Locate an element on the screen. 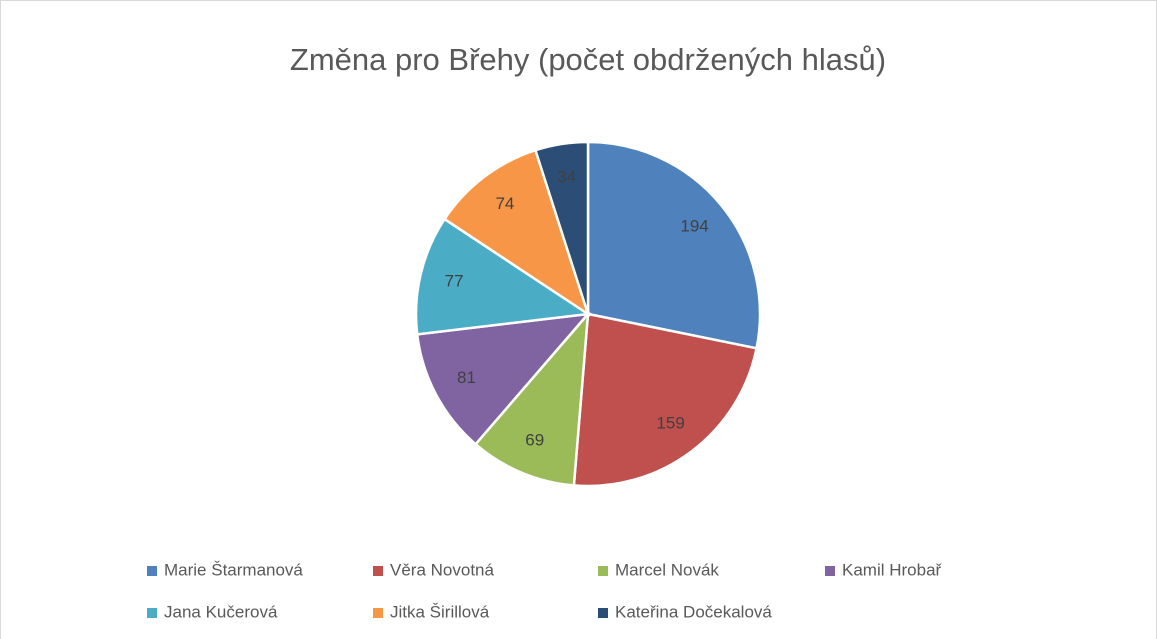 This screenshot has width=1157, height=639. data-label: 69 is located at coordinates (534, 439).